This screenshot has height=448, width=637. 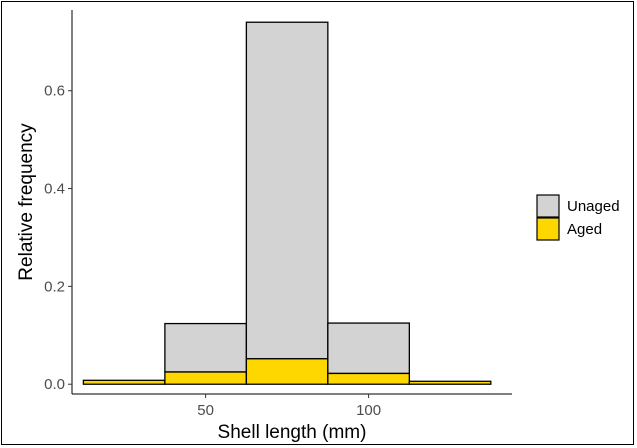 What do you see at coordinates (548, 229) in the screenshot?
I see `legend-key-aged` at bounding box center [548, 229].